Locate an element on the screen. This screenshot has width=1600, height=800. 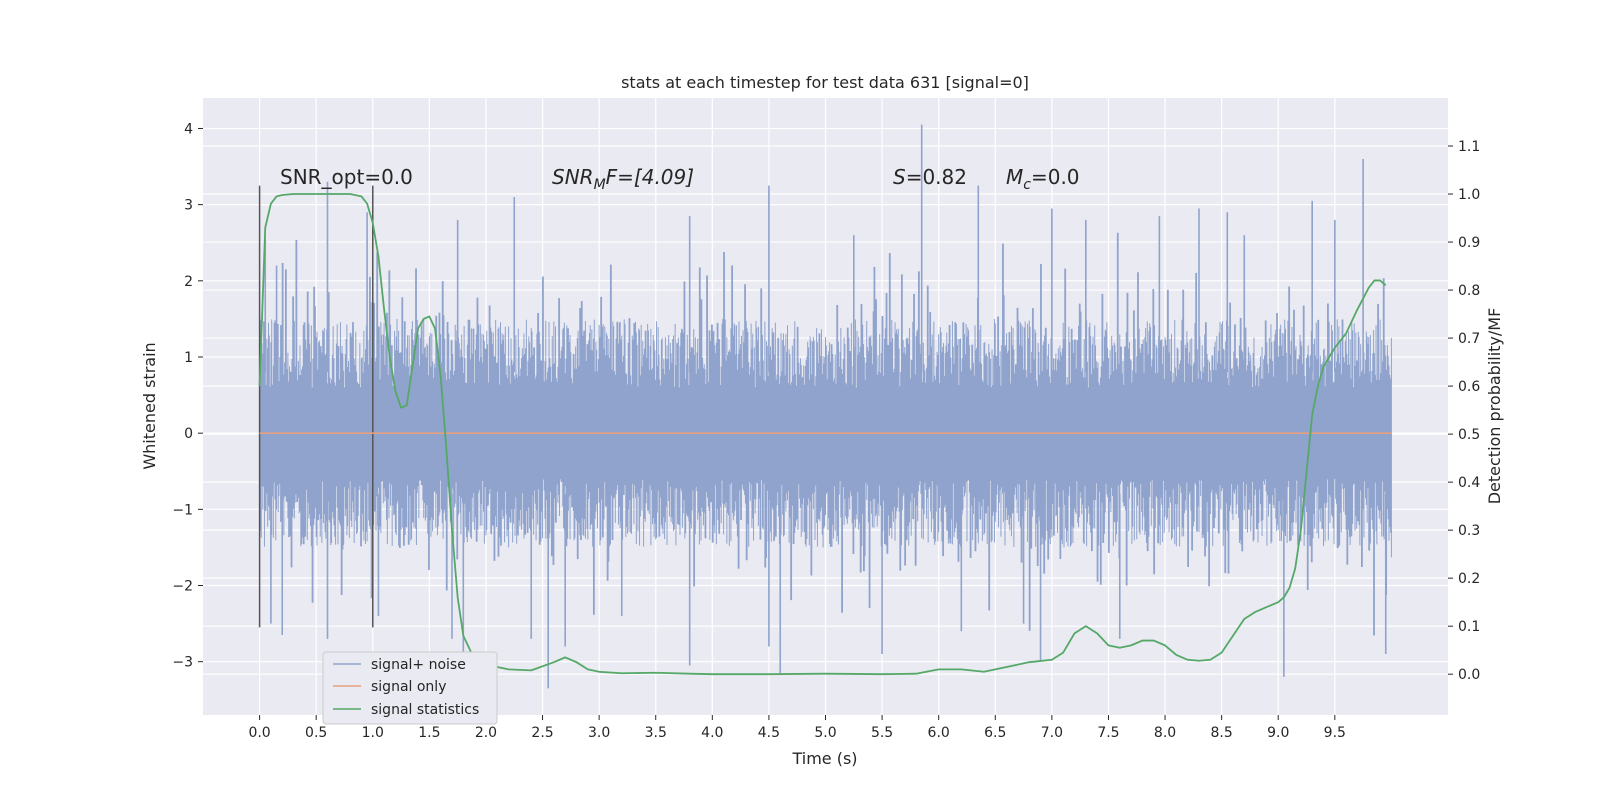
x-tick-label: 8.5 is located at coordinates (1222, 733).